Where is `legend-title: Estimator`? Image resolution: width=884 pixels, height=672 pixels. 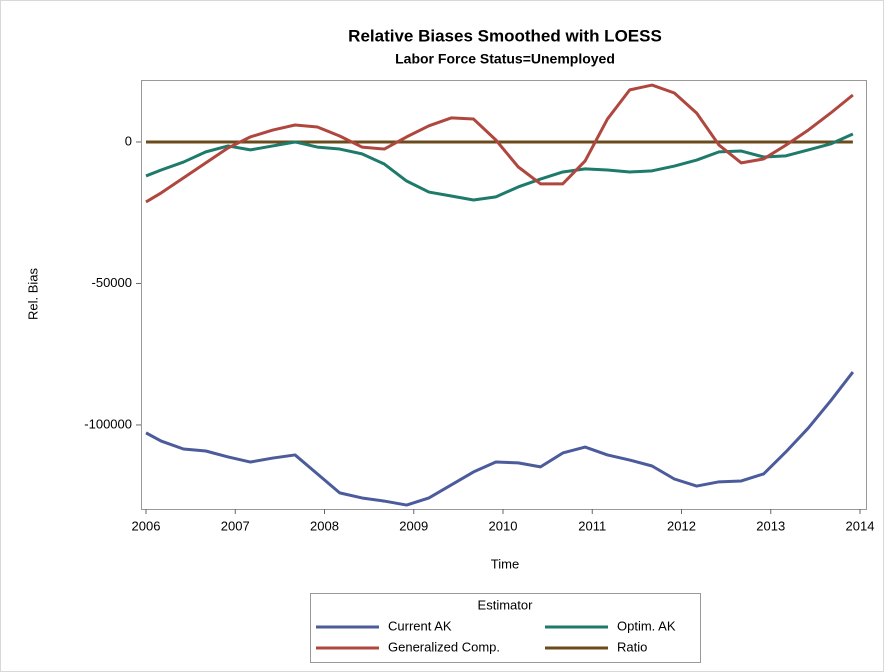
legend-title: Estimator is located at coordinates (506, 604).